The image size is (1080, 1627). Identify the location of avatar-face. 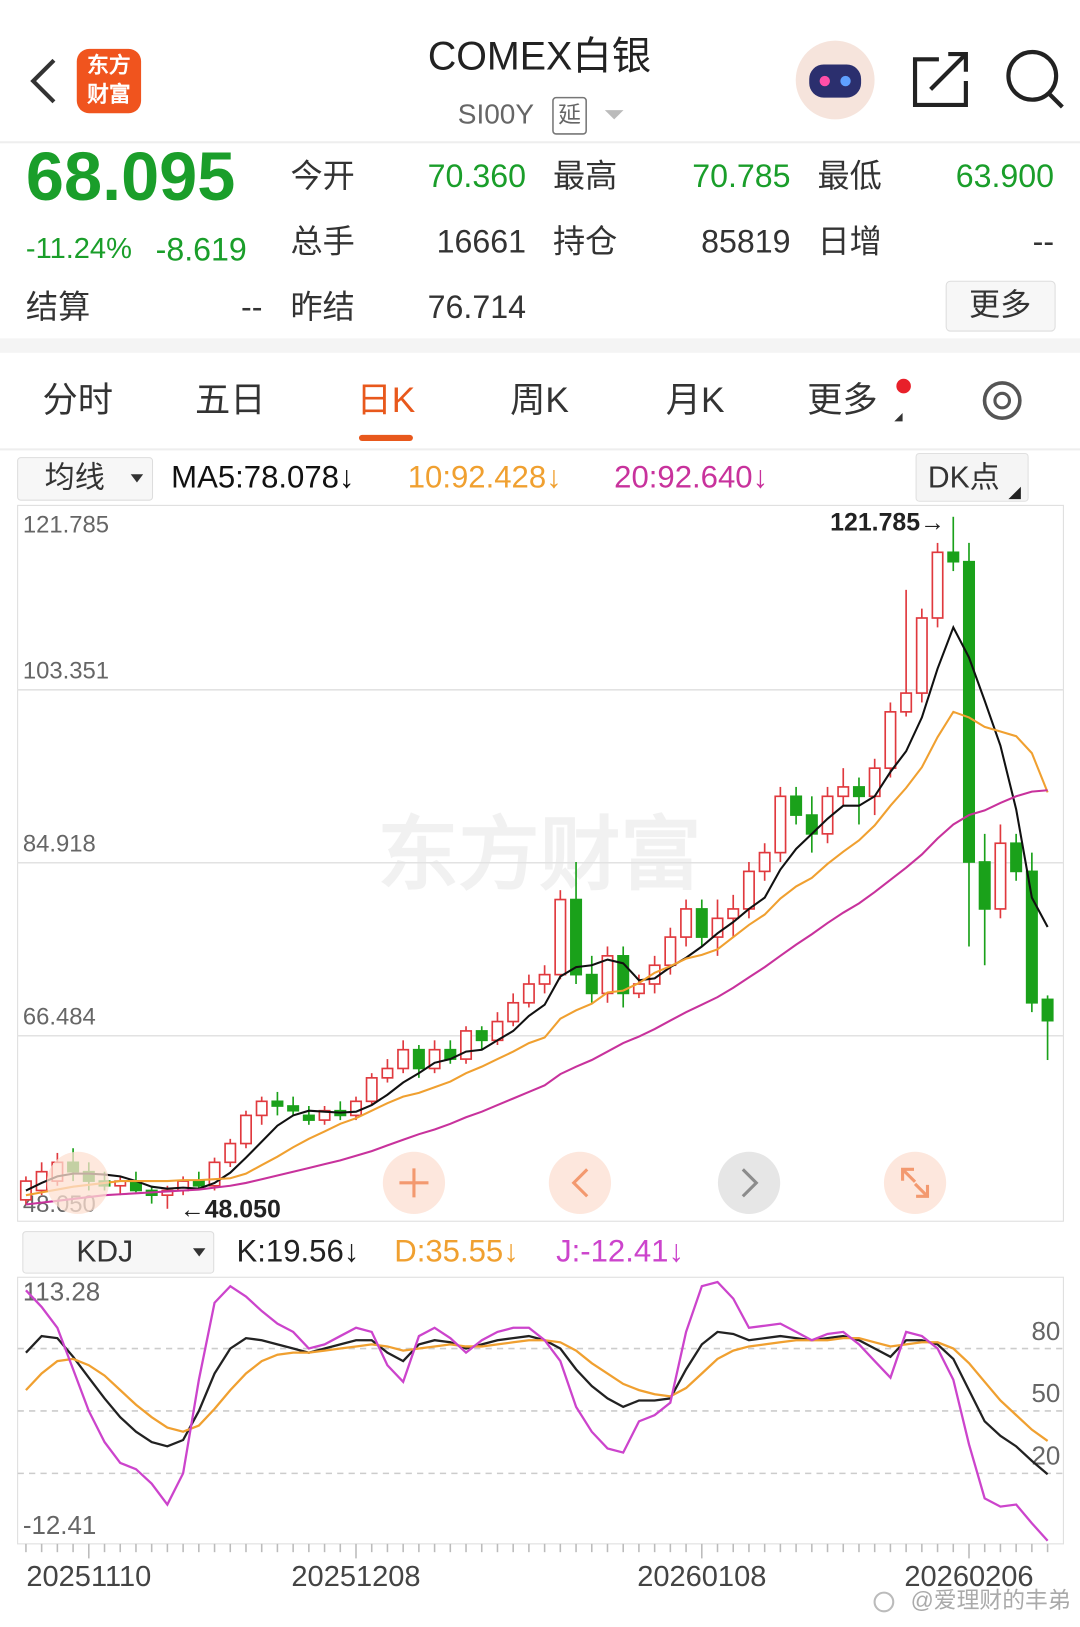
(835, 81).